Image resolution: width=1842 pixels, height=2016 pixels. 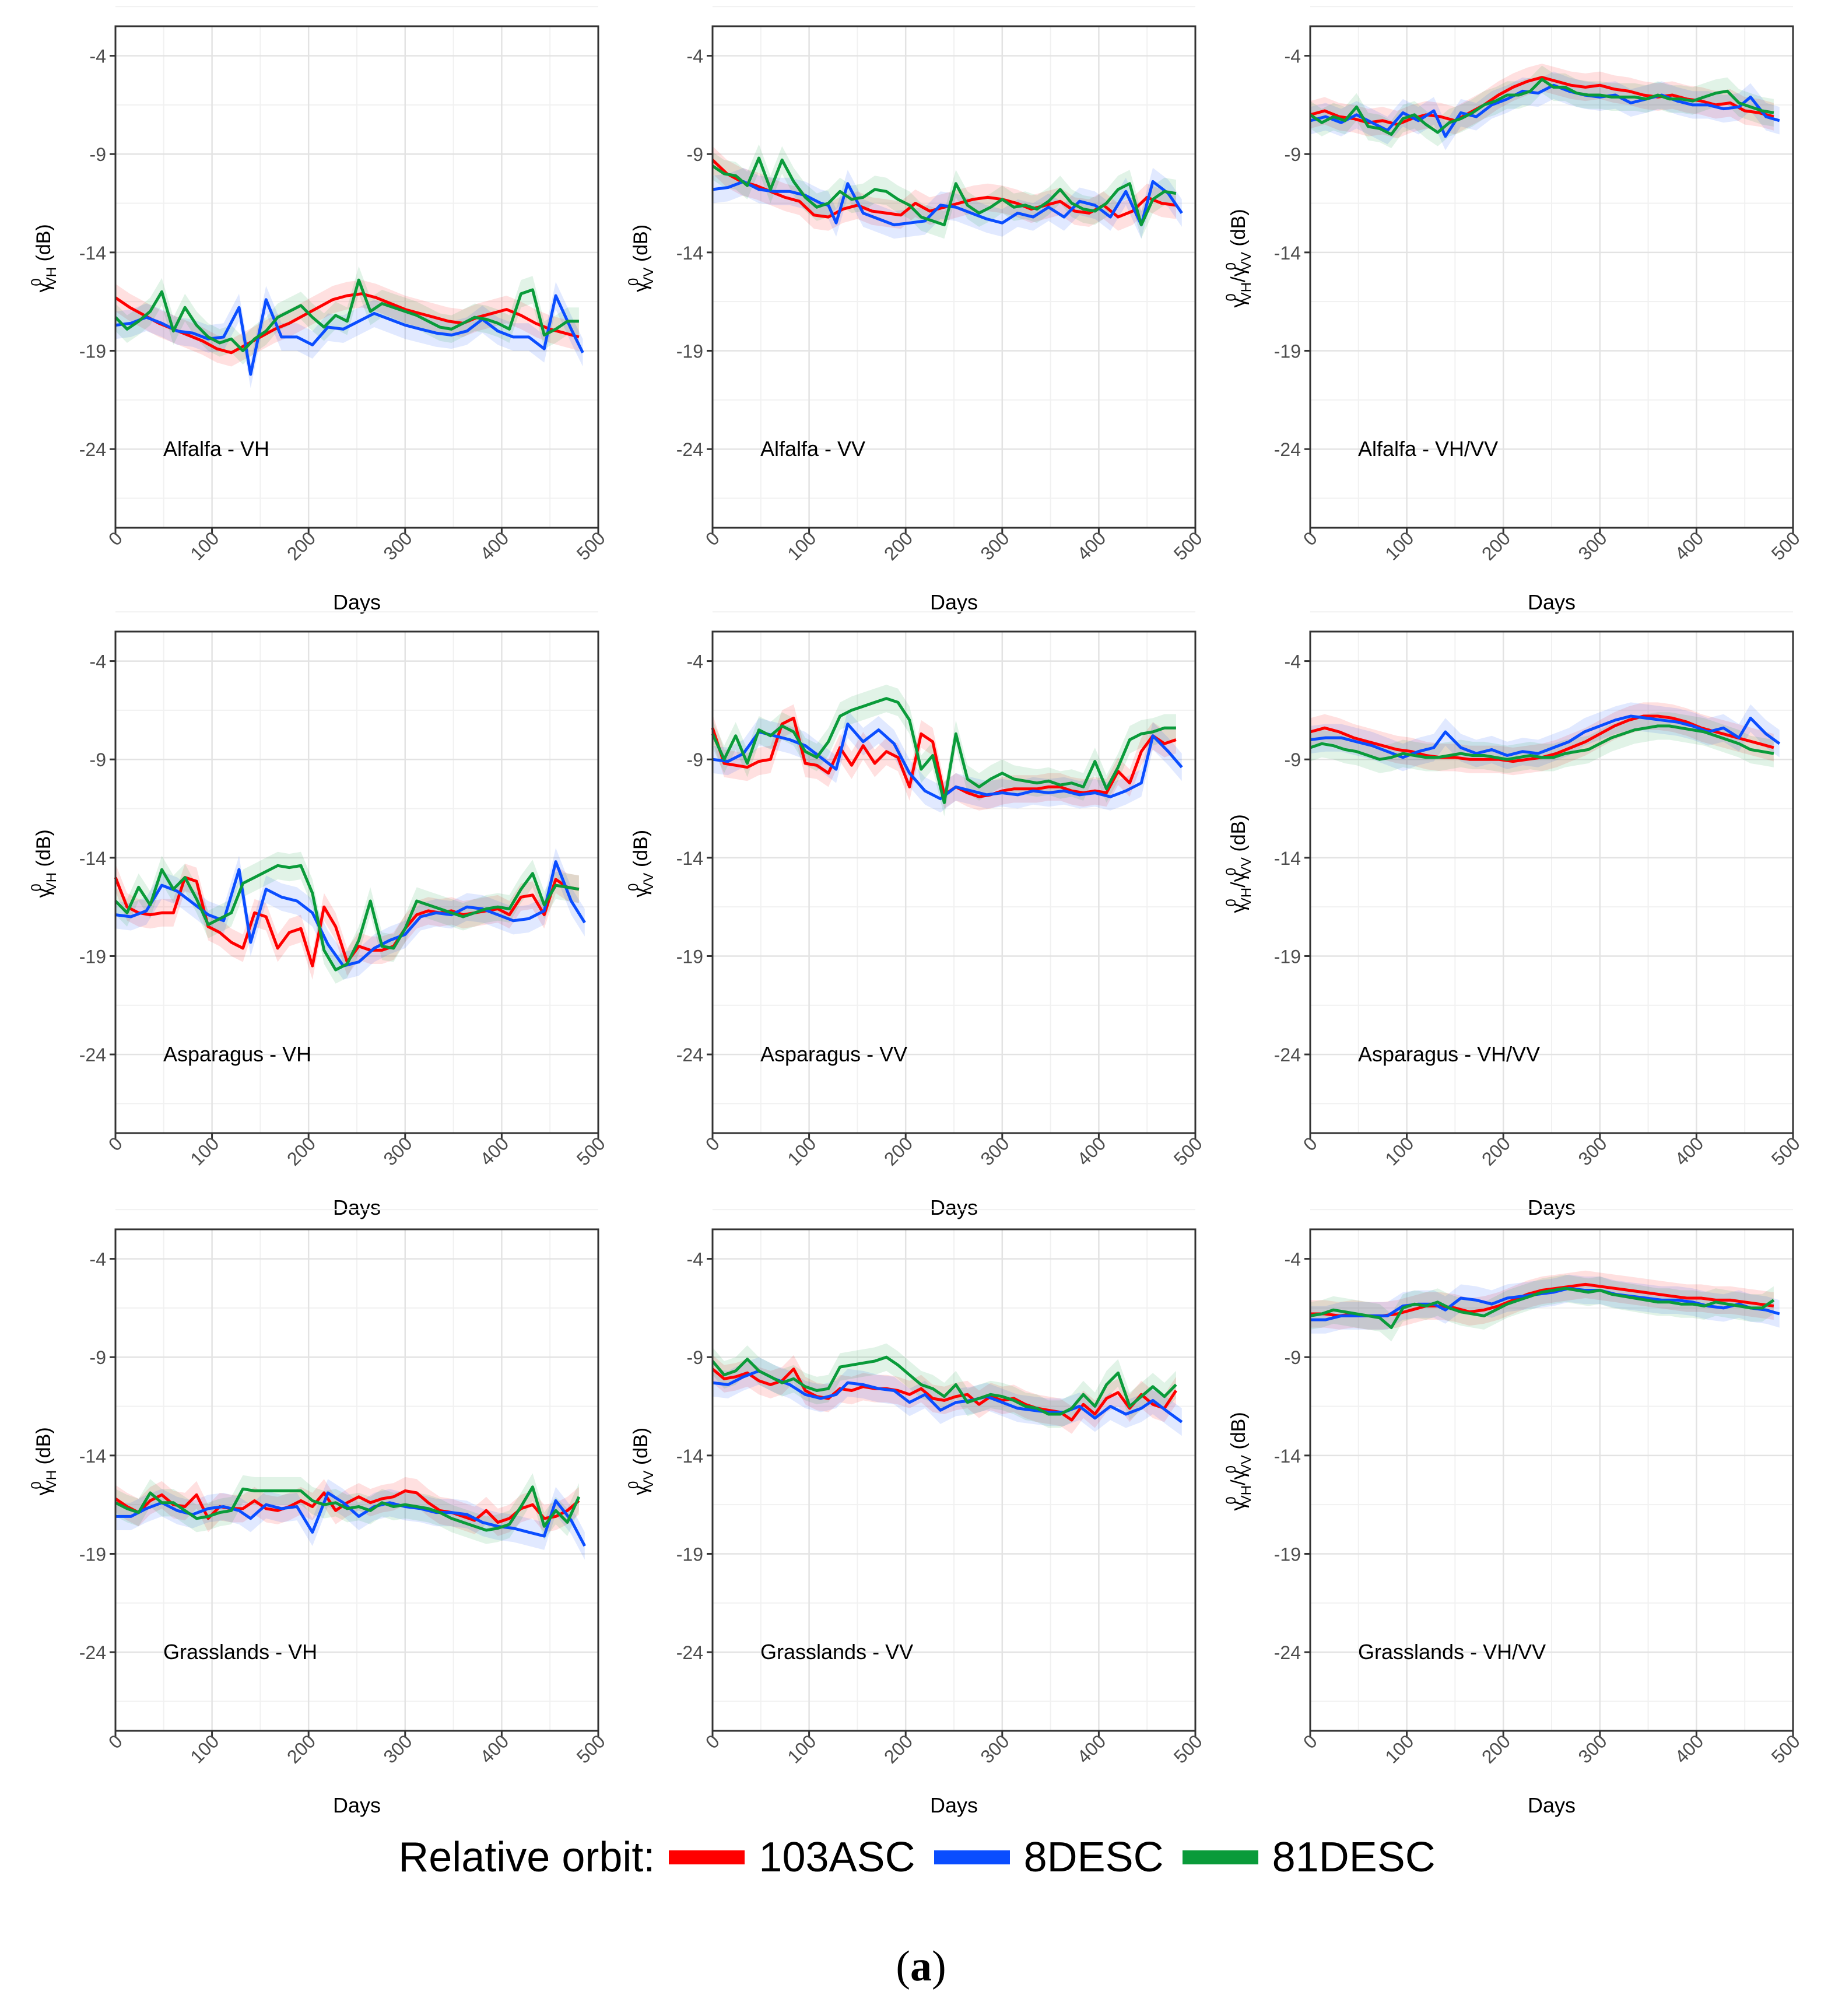 What do you see at coordinates (1288, 351) in the screenshot?
I see `y-tick-label: -19` at bounding box center [1288, 351].